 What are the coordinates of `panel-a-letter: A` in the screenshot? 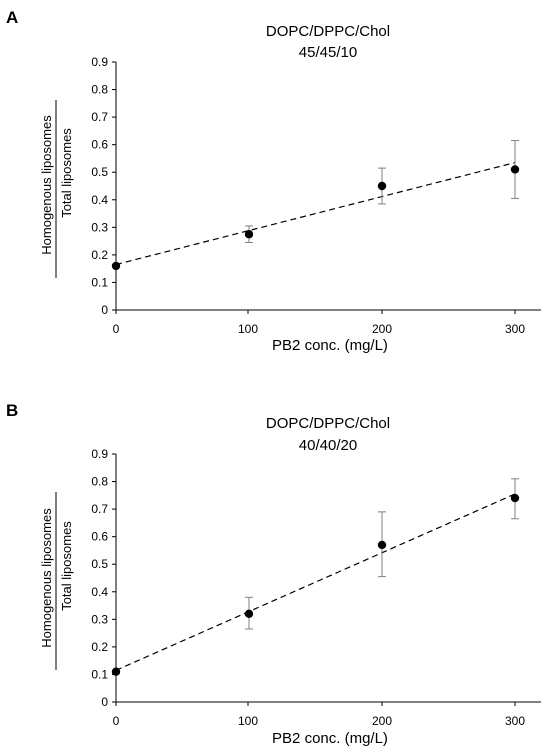 It's located at (12, 17).